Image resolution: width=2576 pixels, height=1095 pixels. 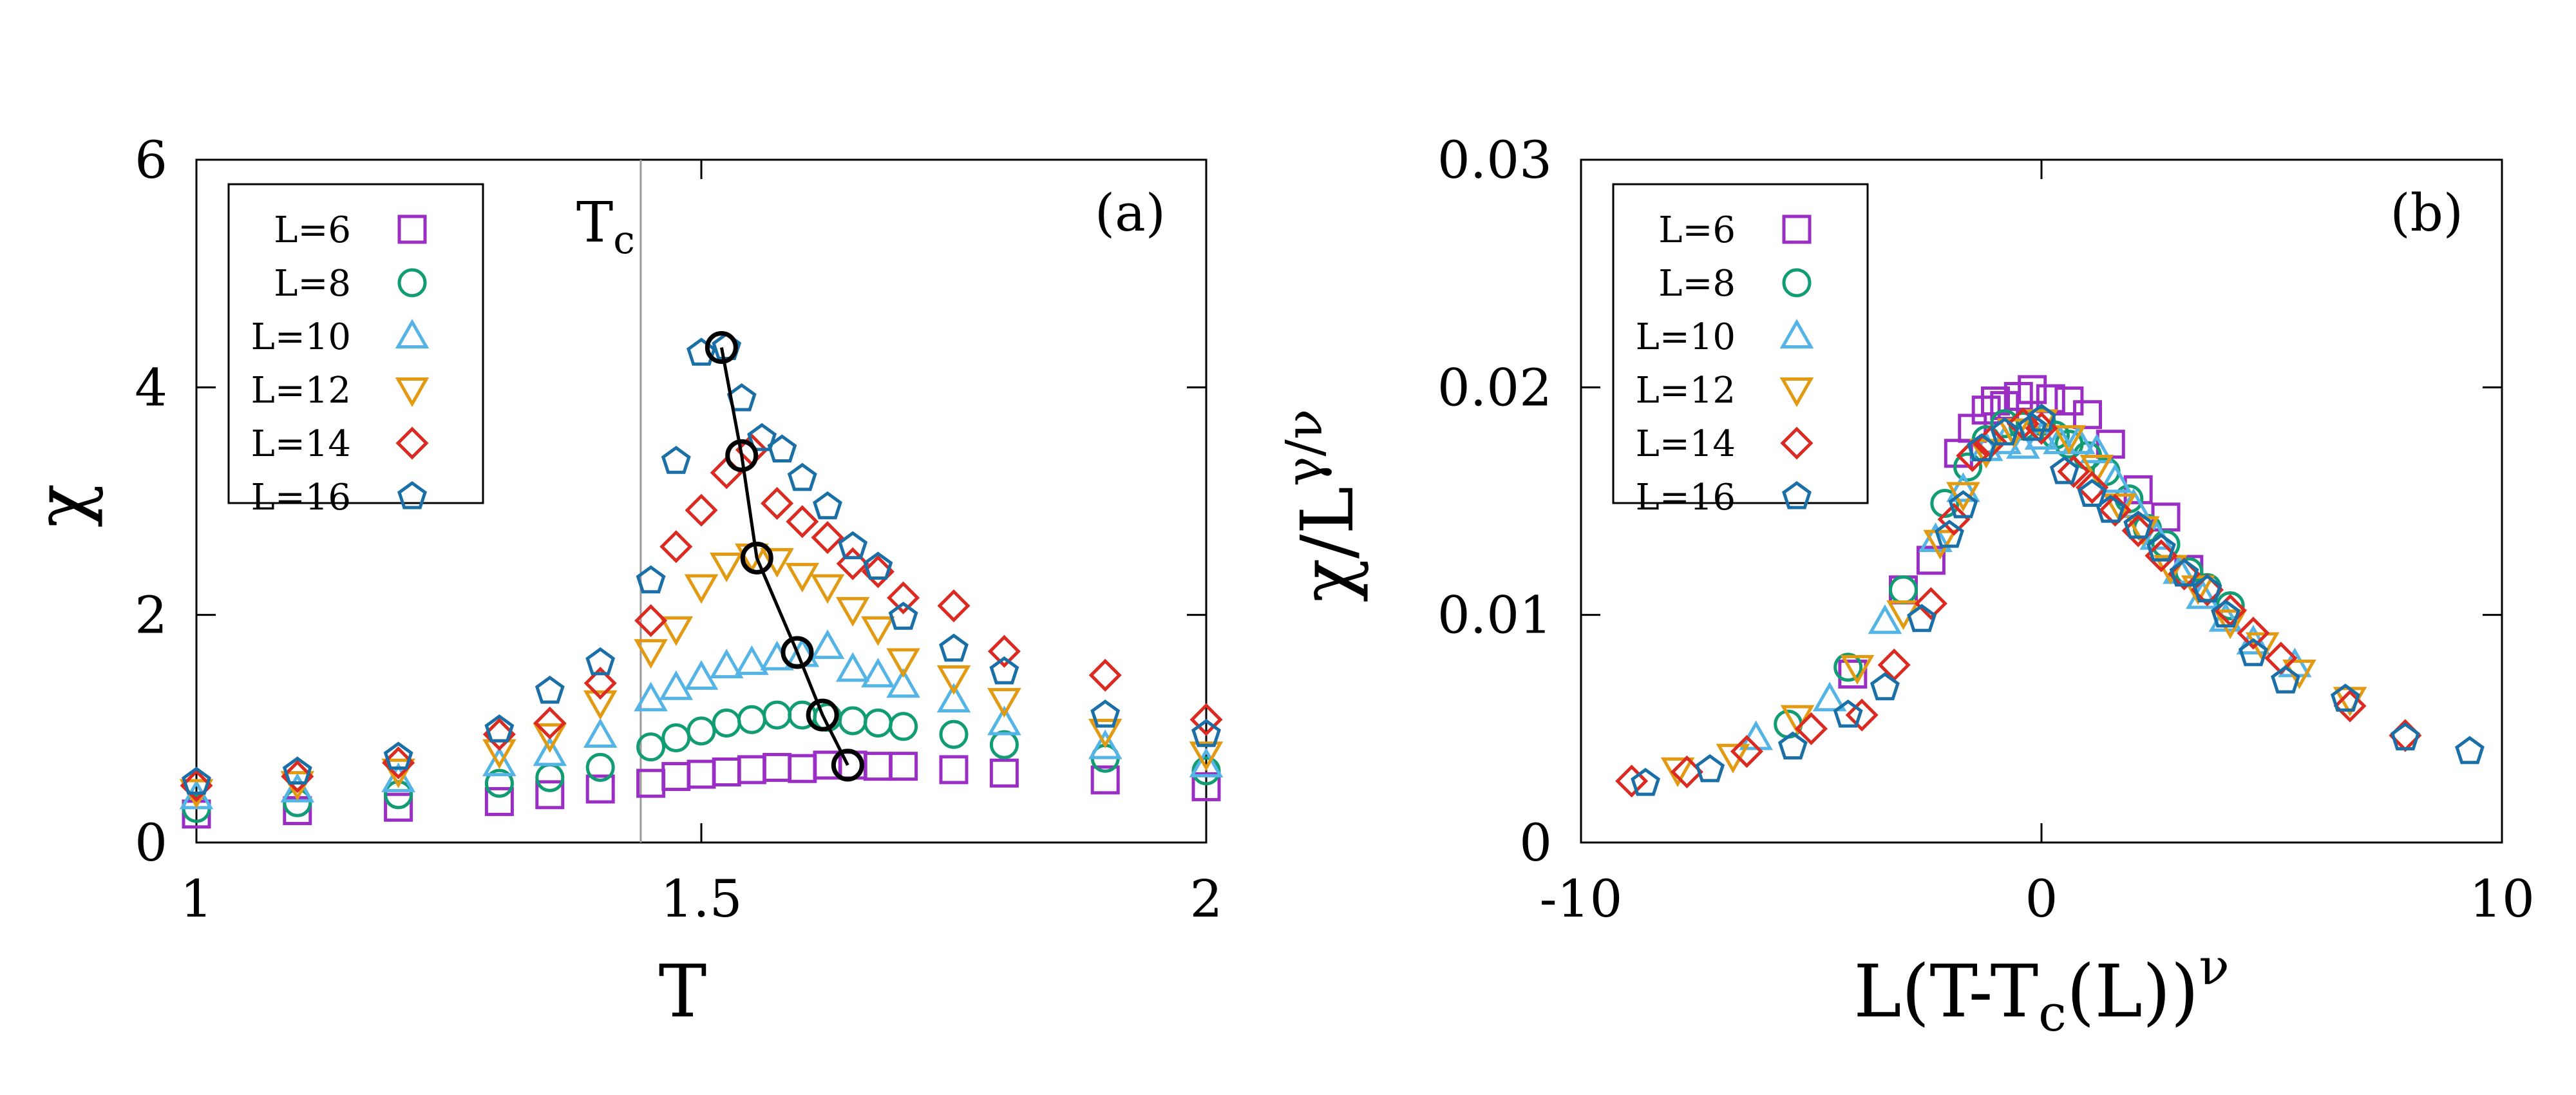 What do you see at coordinates (2502, 899) in the screenshot?
I see `x-tick-label: 10` at bounding box center [2502, 899].